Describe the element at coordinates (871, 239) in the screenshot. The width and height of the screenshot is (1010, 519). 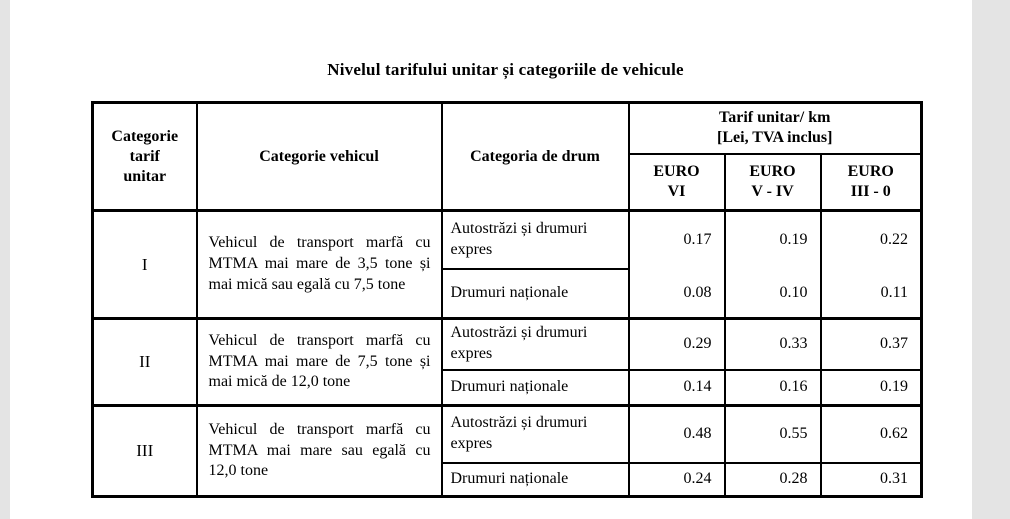
I see `tariff-value: 0.22` at that location.